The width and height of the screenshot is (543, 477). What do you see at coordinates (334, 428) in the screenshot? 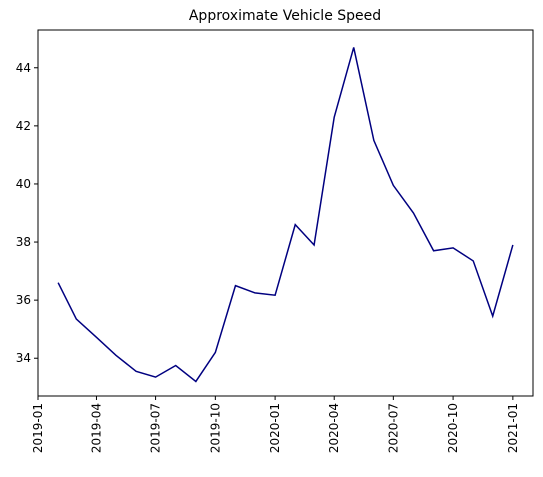
I see `x-tick-label: 2020-04` at bounding box center [334, 428].